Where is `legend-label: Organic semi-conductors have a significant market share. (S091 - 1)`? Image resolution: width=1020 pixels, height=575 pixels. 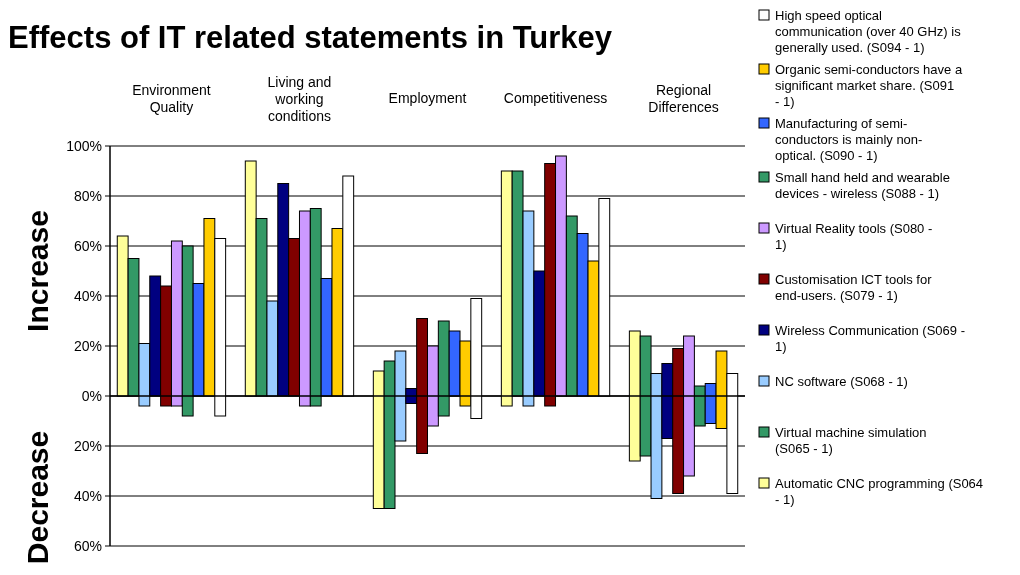
legend-label: Organic semi-conductors have a significant market share. (S091 - 1) is located at coordinates (869, 85).